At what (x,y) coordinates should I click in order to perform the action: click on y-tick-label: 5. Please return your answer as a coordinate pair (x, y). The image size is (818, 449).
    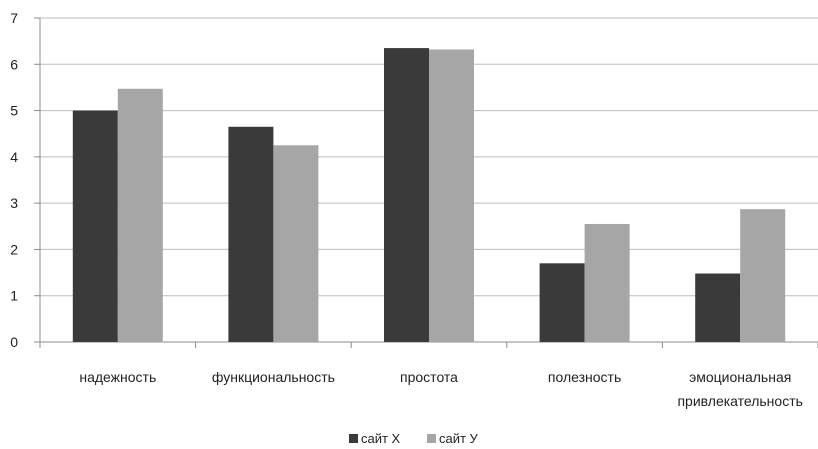
    Looking at the image, I should click on (14, 111).